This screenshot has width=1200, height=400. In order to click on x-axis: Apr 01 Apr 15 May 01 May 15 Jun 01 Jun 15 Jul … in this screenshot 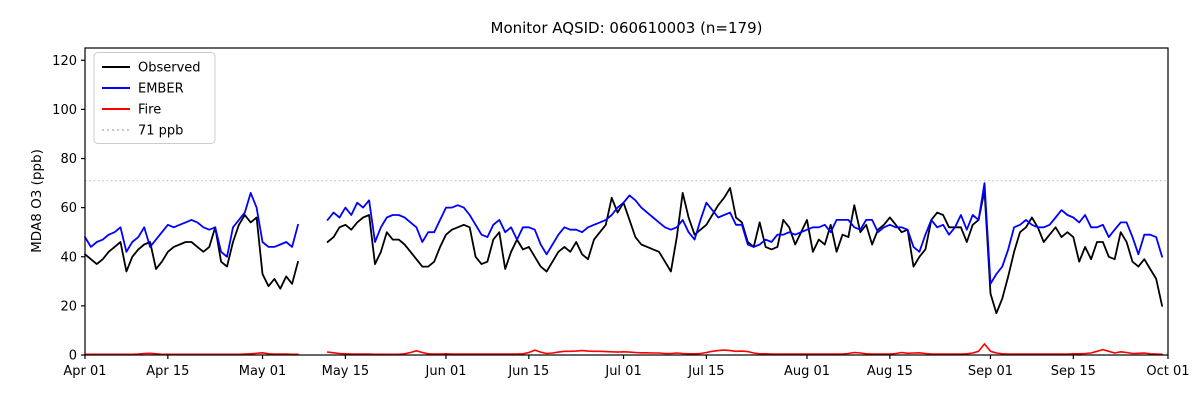, I will do `click(626, 367)`.